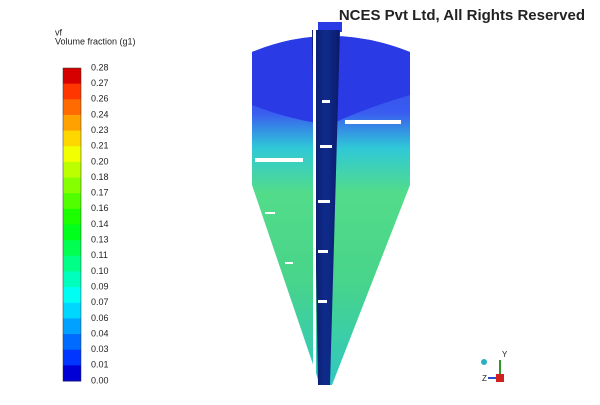  I want to click on colorbar-label: 0.26, so click(100, 99).